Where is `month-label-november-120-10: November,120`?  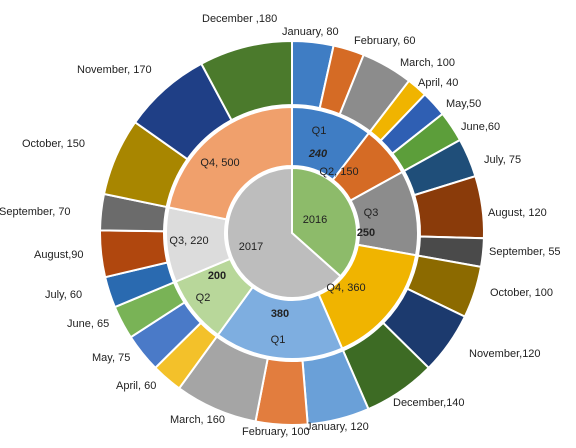 month-label-november-120-10: November,120 is located at coordinates (505, 354).